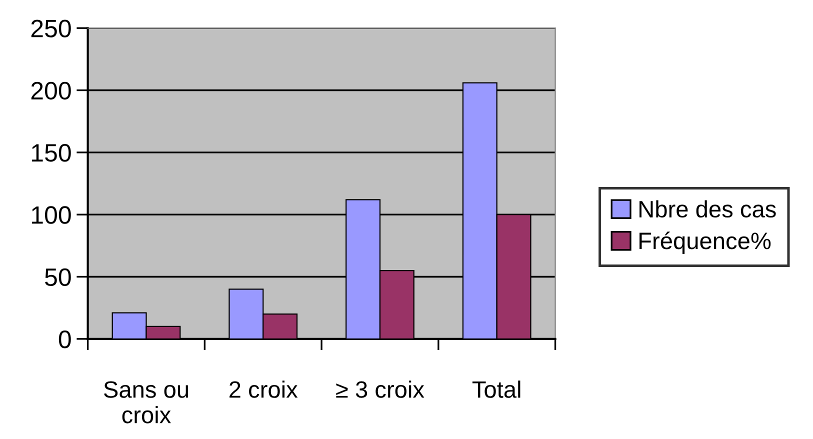 The image size is (813, 439). I want to click on legend-label: Fréquence%, so click(705, 243).